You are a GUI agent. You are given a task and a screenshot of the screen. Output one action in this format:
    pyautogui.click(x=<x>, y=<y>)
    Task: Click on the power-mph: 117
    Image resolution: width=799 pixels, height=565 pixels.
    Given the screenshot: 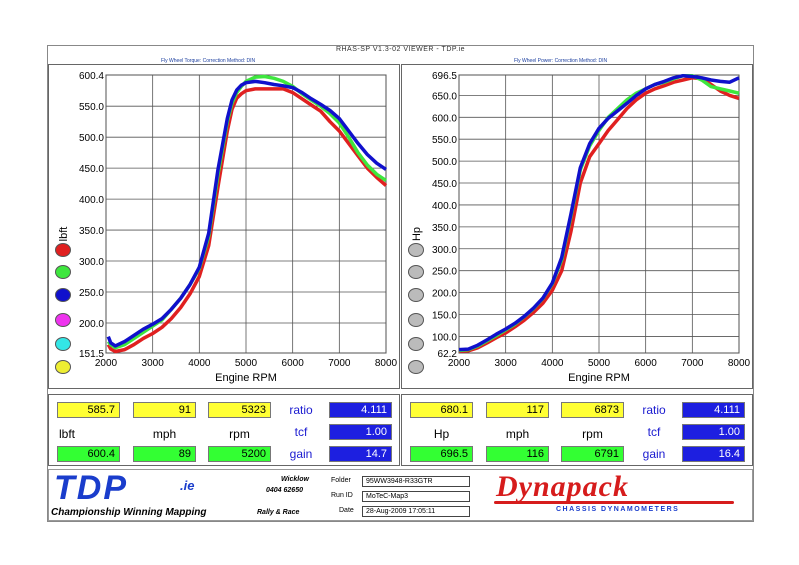 What is the action you would take?
    pyautogui.click(x=517, y=410)
    